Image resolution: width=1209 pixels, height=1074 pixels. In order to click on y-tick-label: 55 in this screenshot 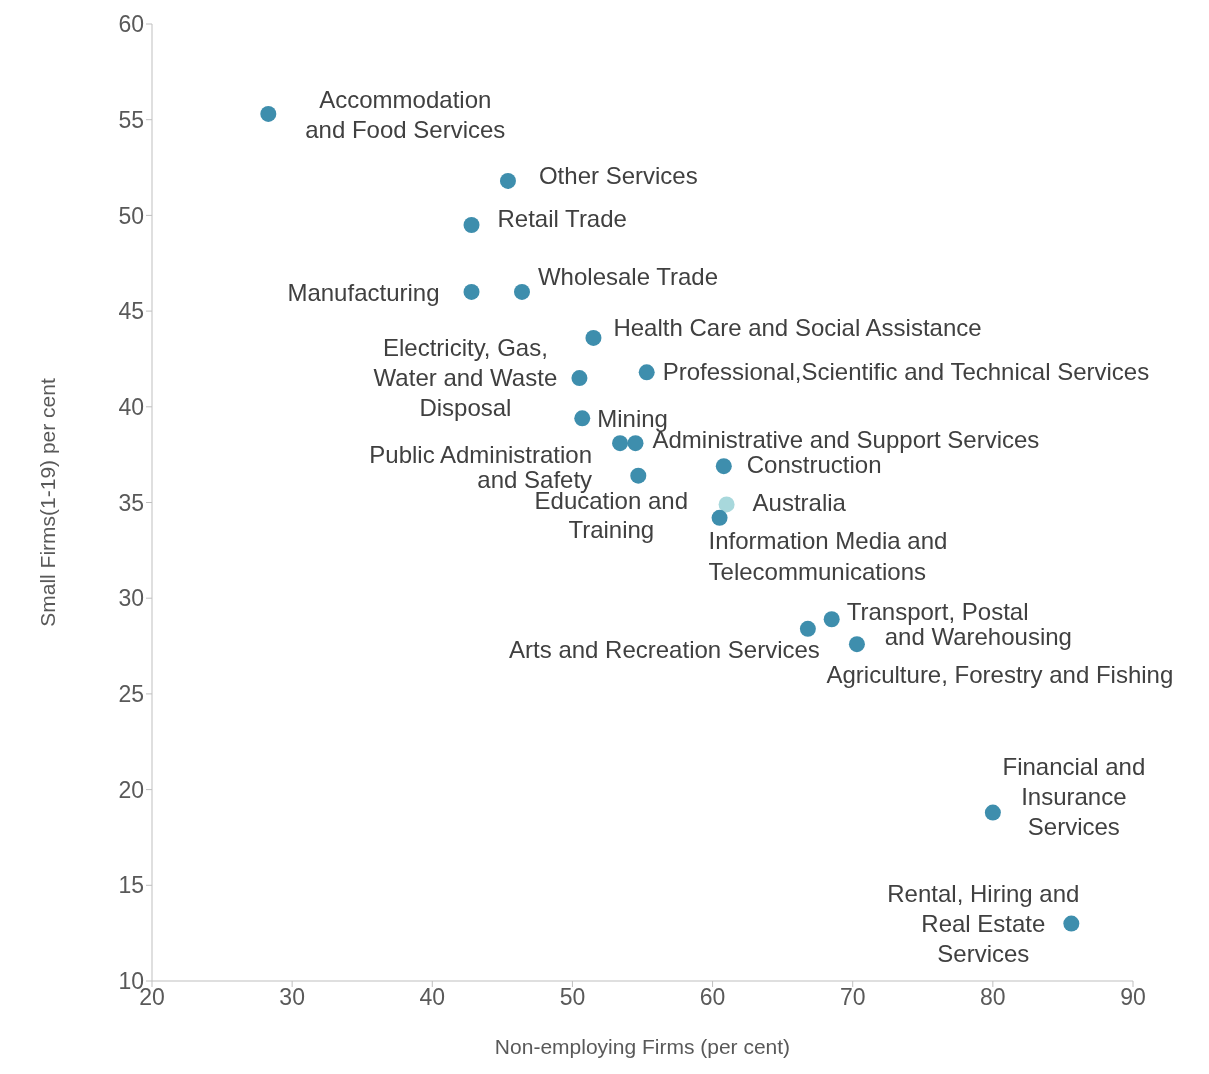, I will do `click(131, 119)`.